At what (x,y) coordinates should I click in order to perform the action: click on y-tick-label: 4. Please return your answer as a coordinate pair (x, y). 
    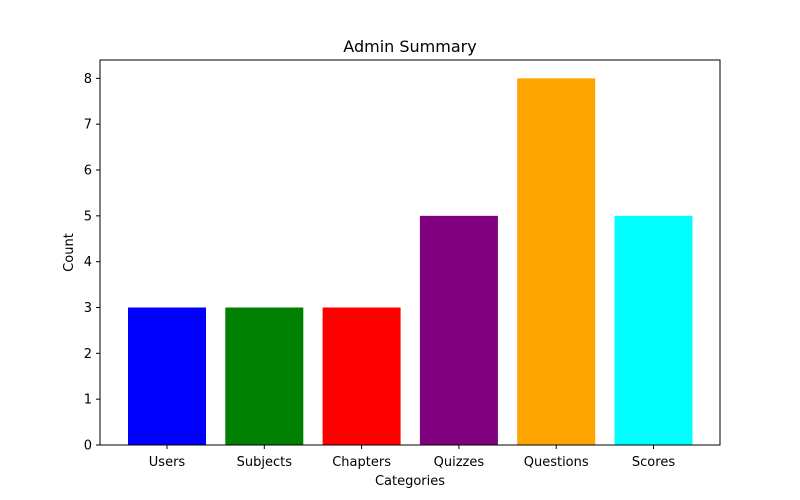
    Looking at the image, I should click on (88, 262).